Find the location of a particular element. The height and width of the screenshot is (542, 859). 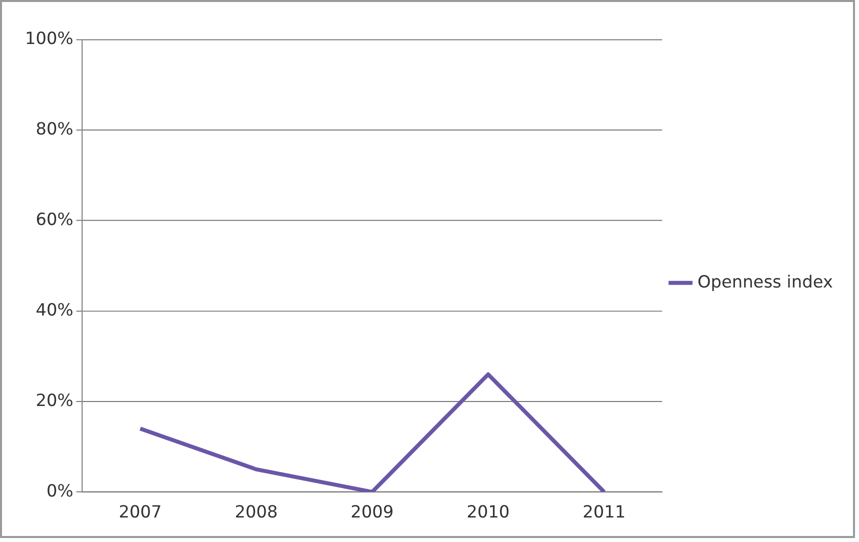

y-tick-label: 60% is located at coordinates (55, 219).